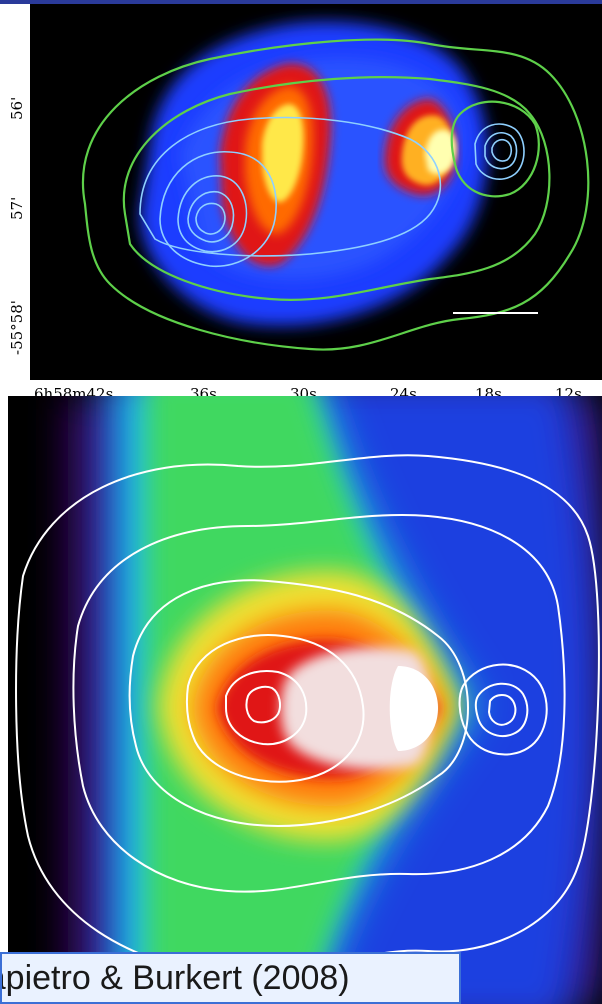 The image size is (602, 1004). I want to click on y-tick-label: 57', so click(17, 208).